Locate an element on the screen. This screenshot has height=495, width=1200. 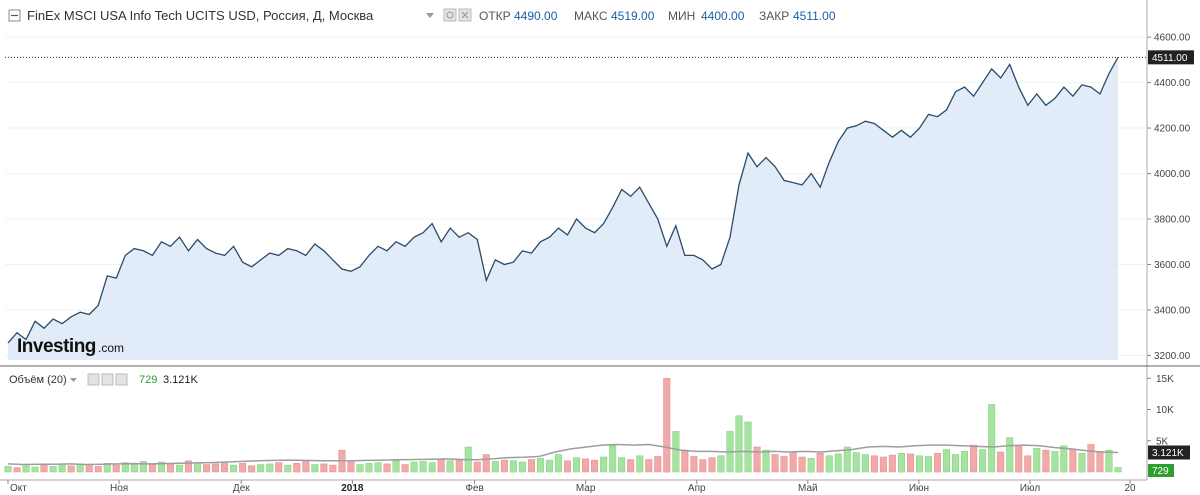
x-tick-label: Дек is located at coordinates (241, 488).